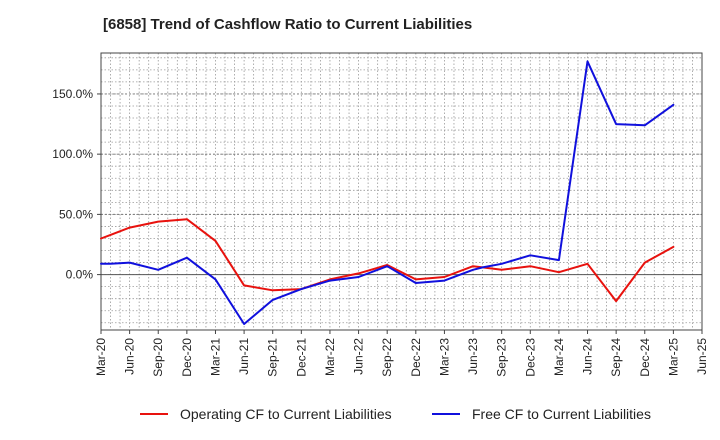 This screenshot has height=440, width=720. Describe the element at coordinates (673, 357) in the screenshot. I see `x-tick-label: Mar-25` at that location.